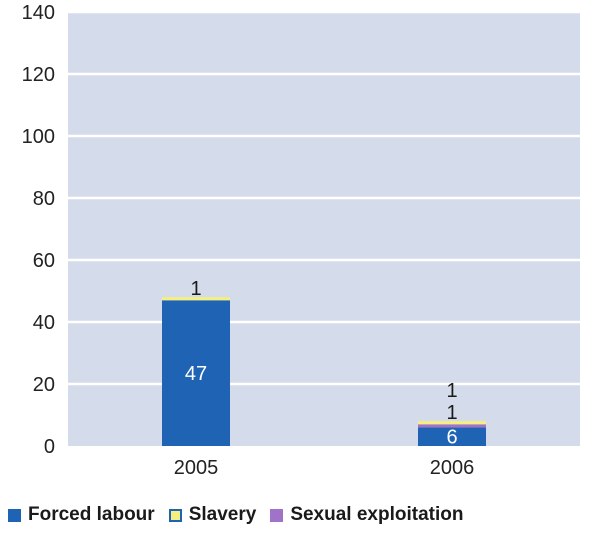 The image size is (597, 535). What do you see at coordinates (38, 13) in the screenshot?
I see `y-tick-label: 140` at bounding box center [38, 13].